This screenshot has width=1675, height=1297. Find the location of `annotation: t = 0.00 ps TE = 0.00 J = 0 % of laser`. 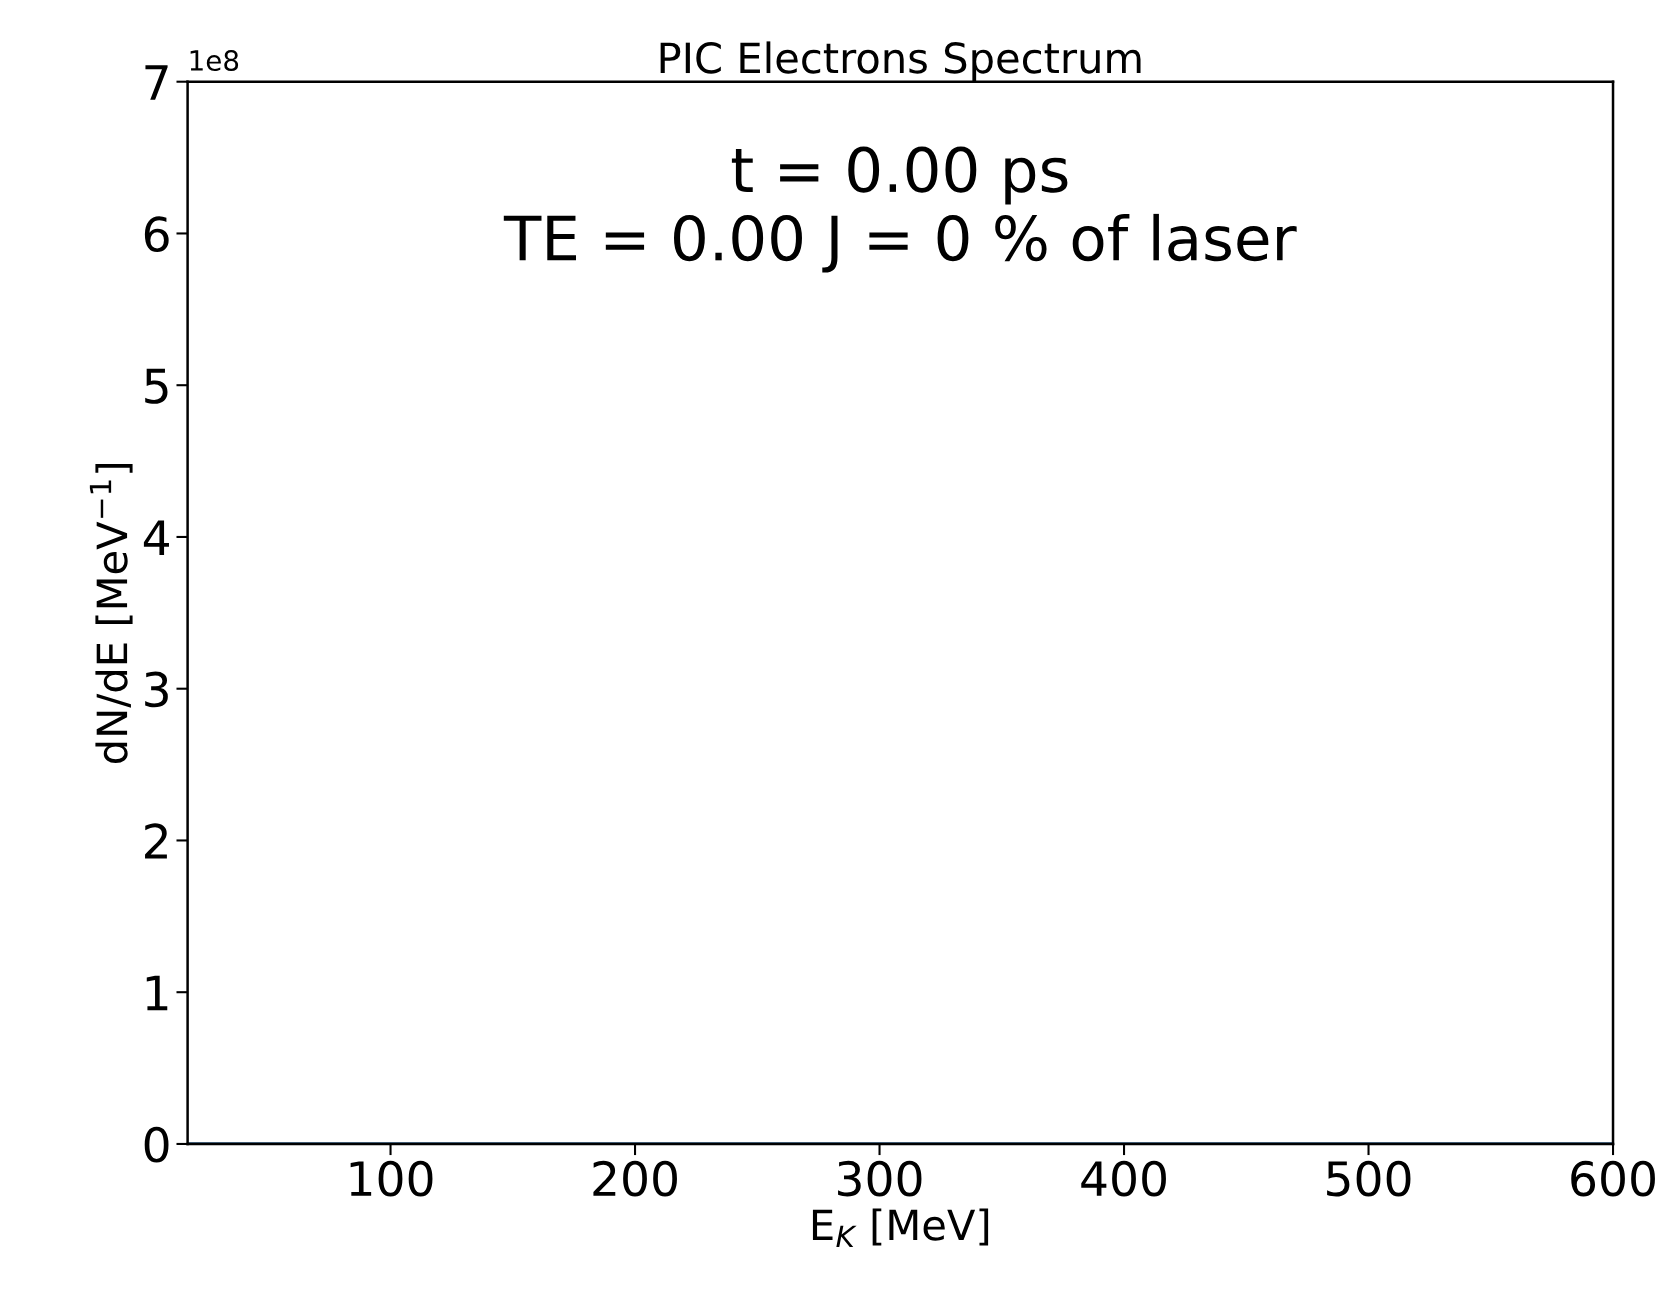

annotation: t = 0.00 ps TE = 0.00 J = 0 % of laser is located at coordinates (900, 209).